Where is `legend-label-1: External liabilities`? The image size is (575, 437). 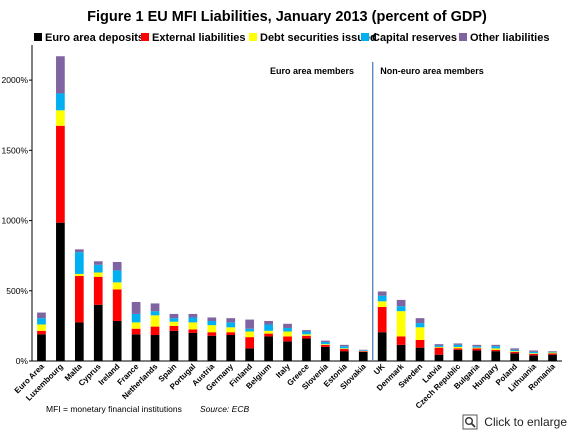
legend-label-1: External liabilities is located at coordinates (199, 38).